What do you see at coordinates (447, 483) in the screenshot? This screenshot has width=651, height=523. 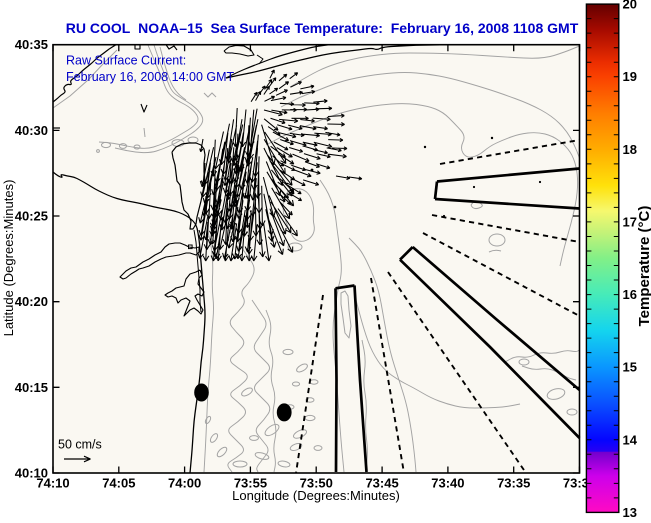 I see `svg-text: 73:40` at bounding box center [447, 483].